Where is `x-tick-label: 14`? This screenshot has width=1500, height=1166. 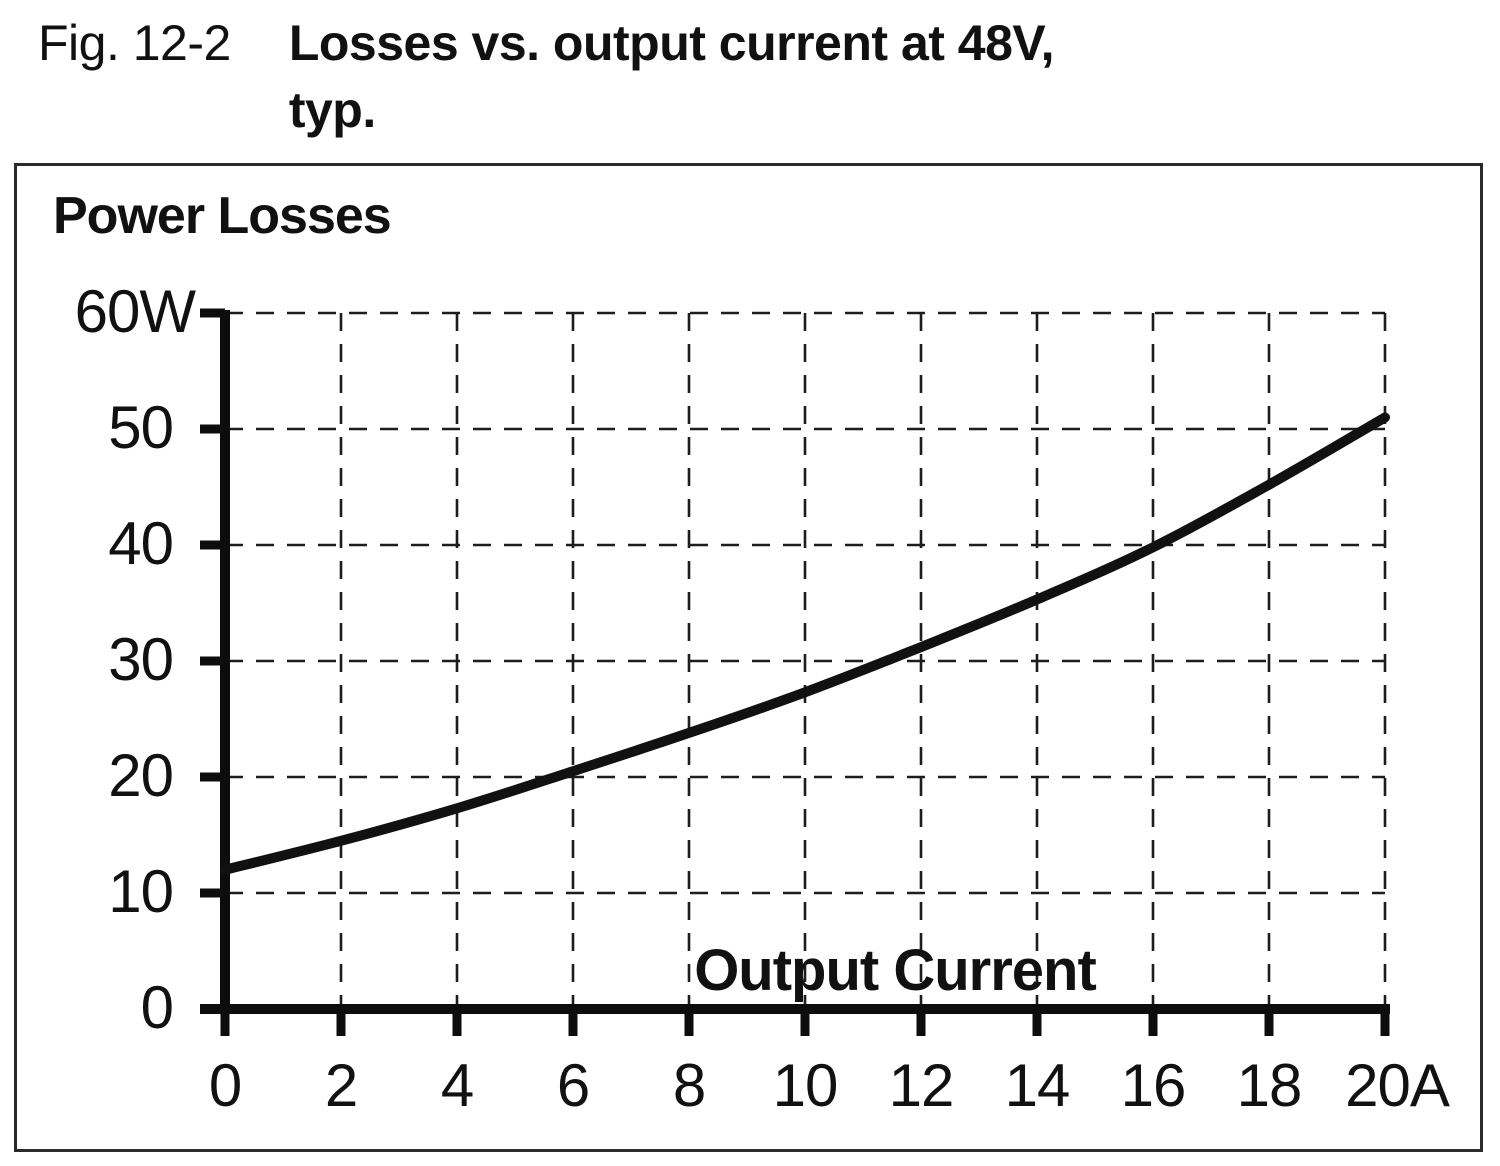
x-tick-label: 14 is located at coordinates (1037, 1085).